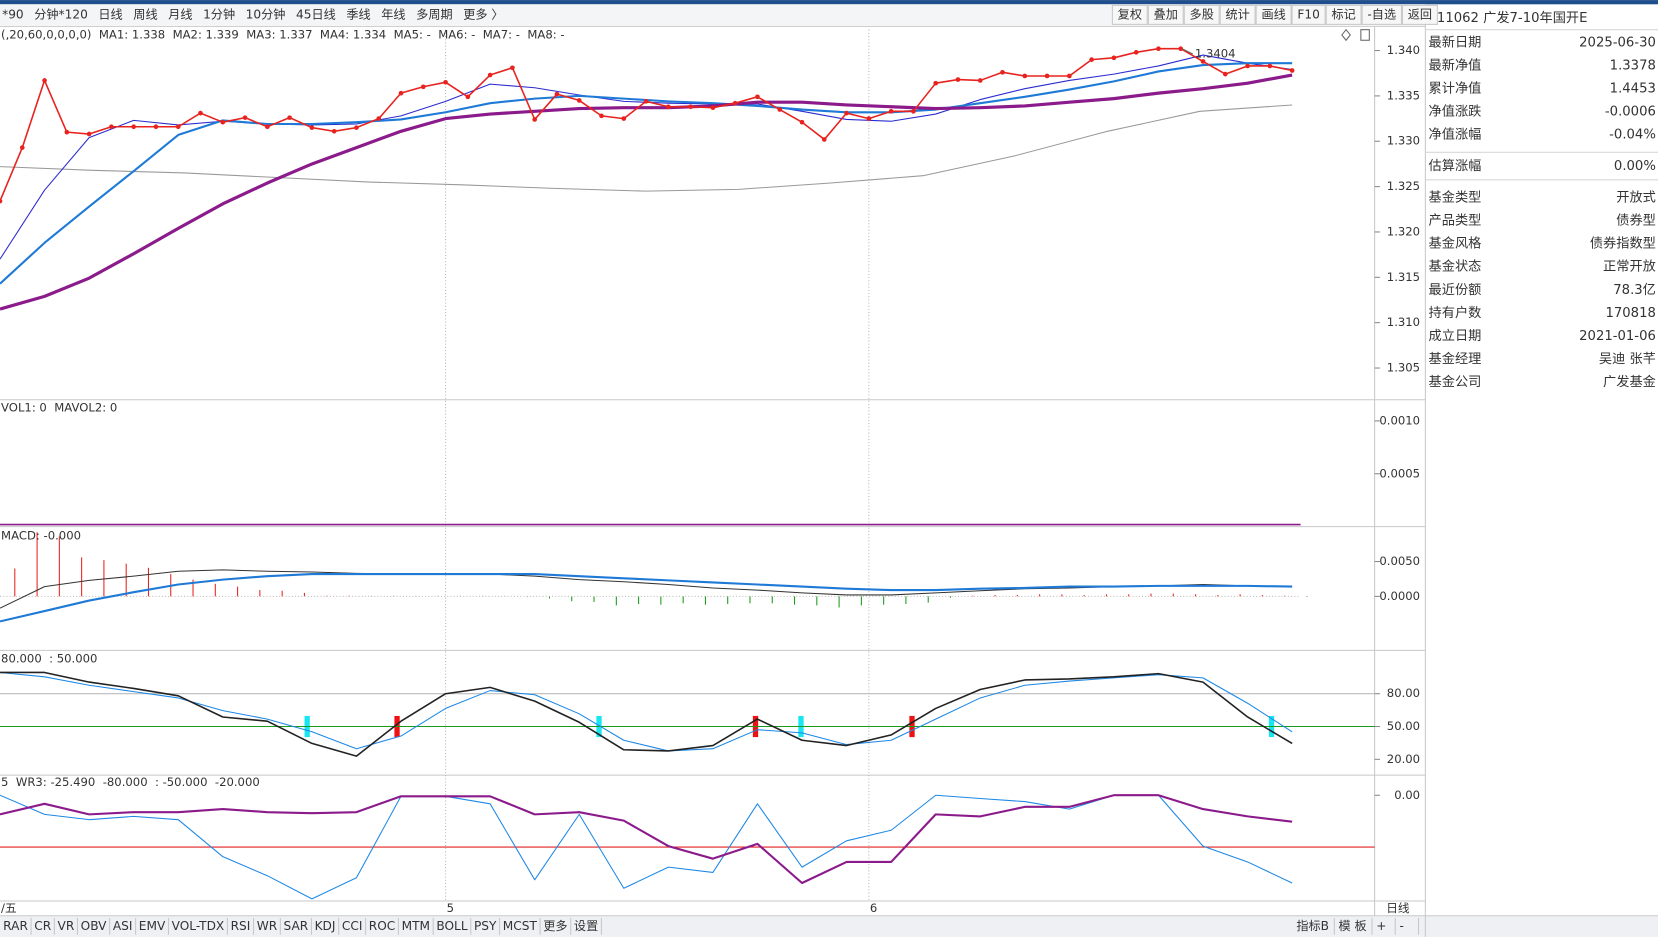 This screenshot has width=1658, height=937. Describe the element at coordinates (1399, 420) in the screenshot. I see `y-tick-label: 0.0010` at that location.